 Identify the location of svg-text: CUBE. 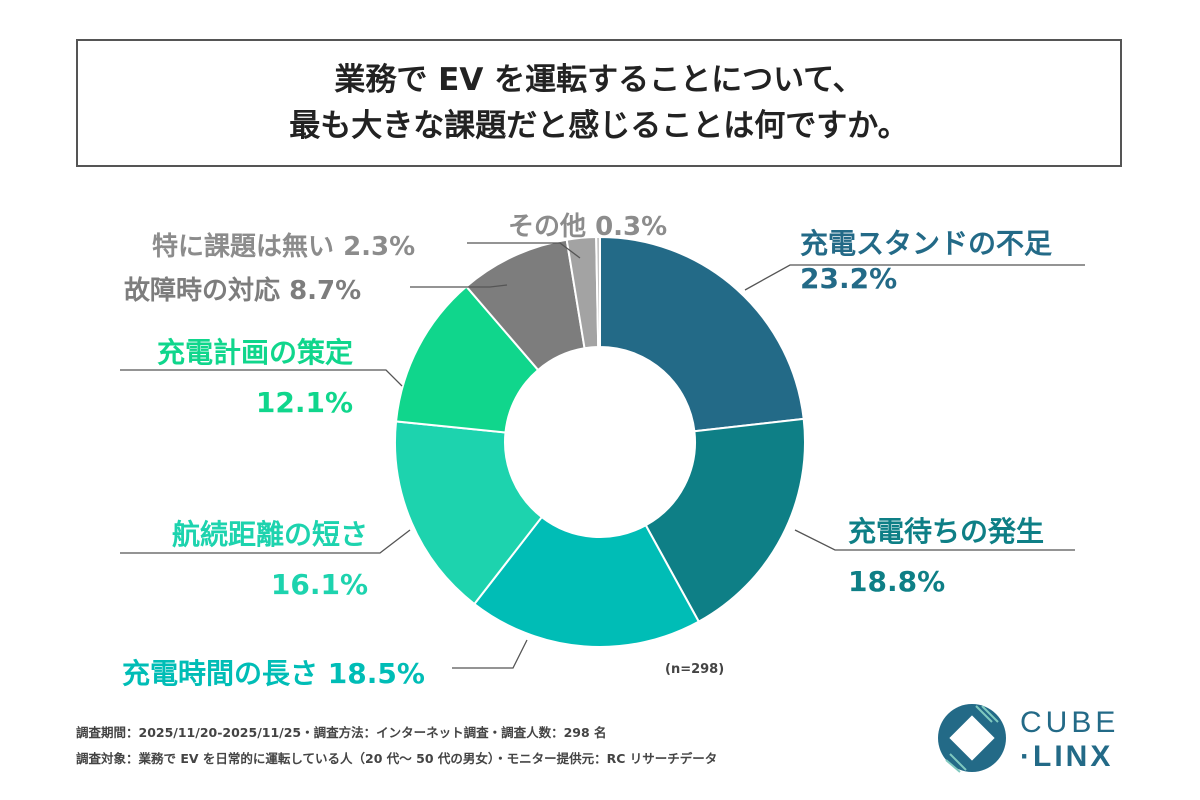
(1069, 722).